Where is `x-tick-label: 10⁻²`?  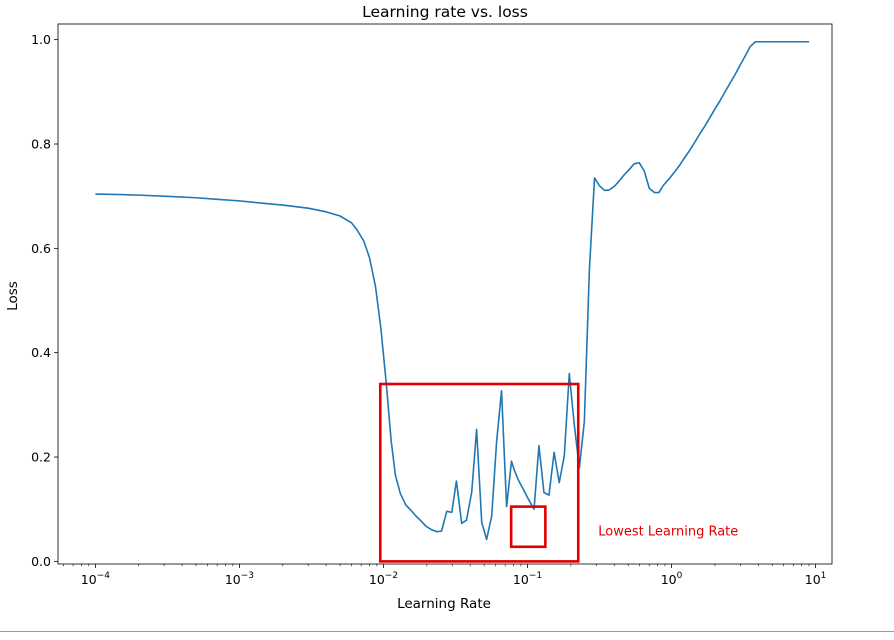
x-tick-label: 10⁻² is located at coordinates (383, 579).